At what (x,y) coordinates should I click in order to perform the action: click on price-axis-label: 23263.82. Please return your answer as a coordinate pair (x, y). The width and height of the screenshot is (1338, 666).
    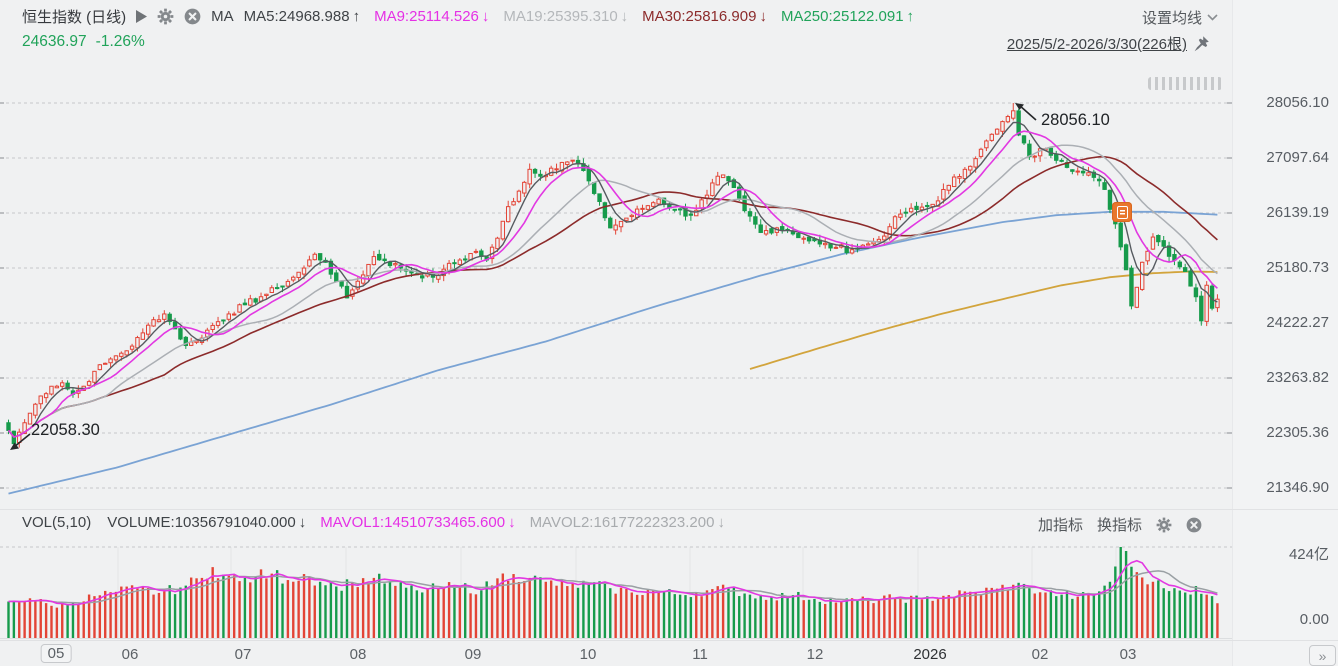
    Looking at the image, I should click on (1297, 377).